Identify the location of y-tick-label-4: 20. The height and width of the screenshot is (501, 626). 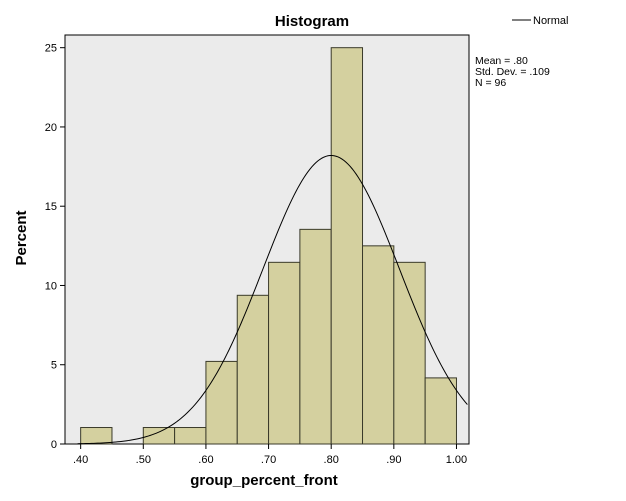
(51, 128).